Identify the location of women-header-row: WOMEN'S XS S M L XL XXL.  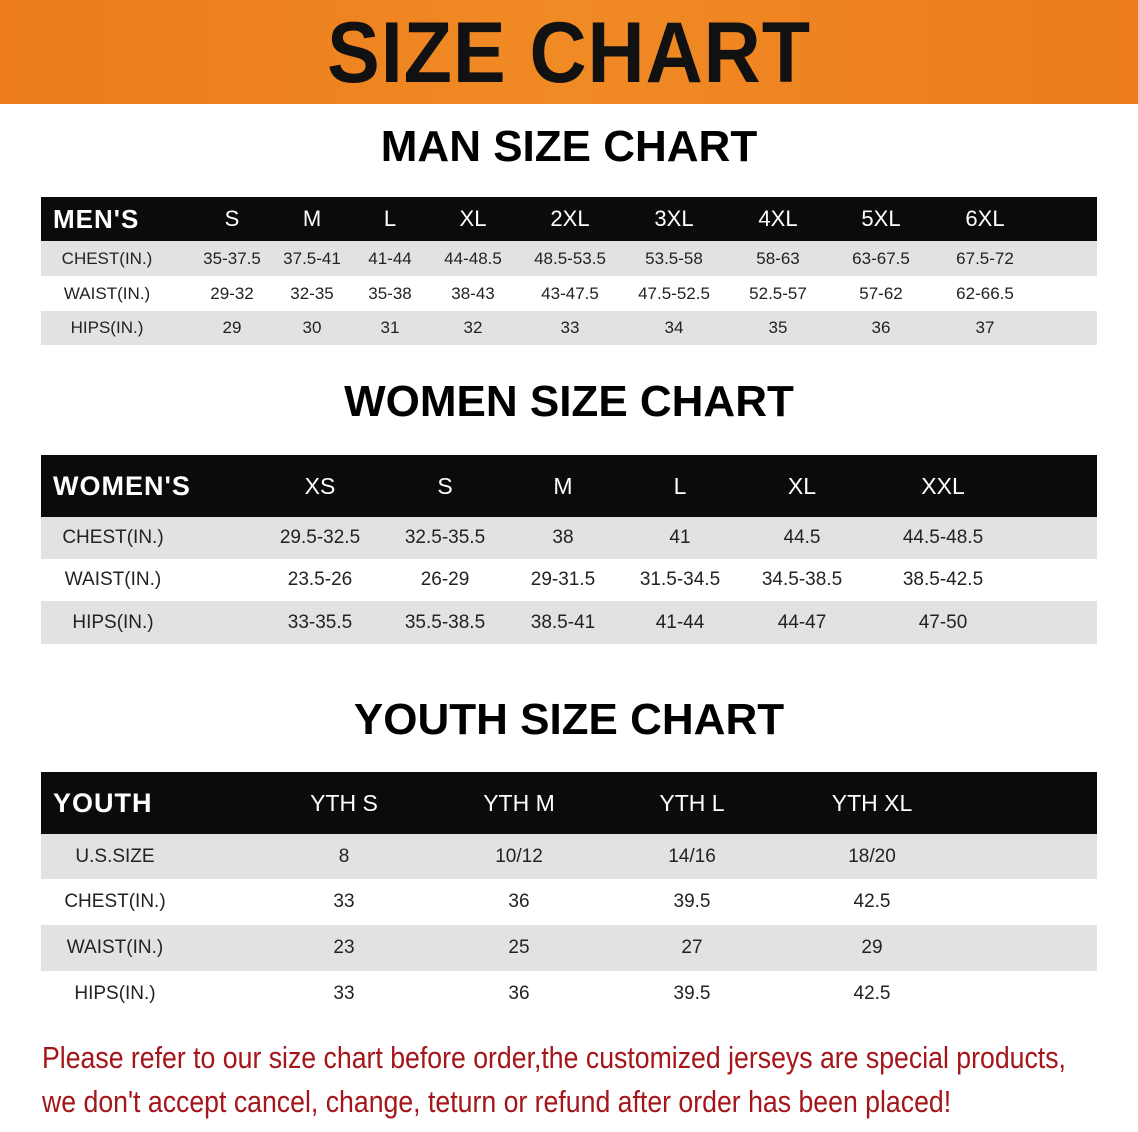
(569, 486).